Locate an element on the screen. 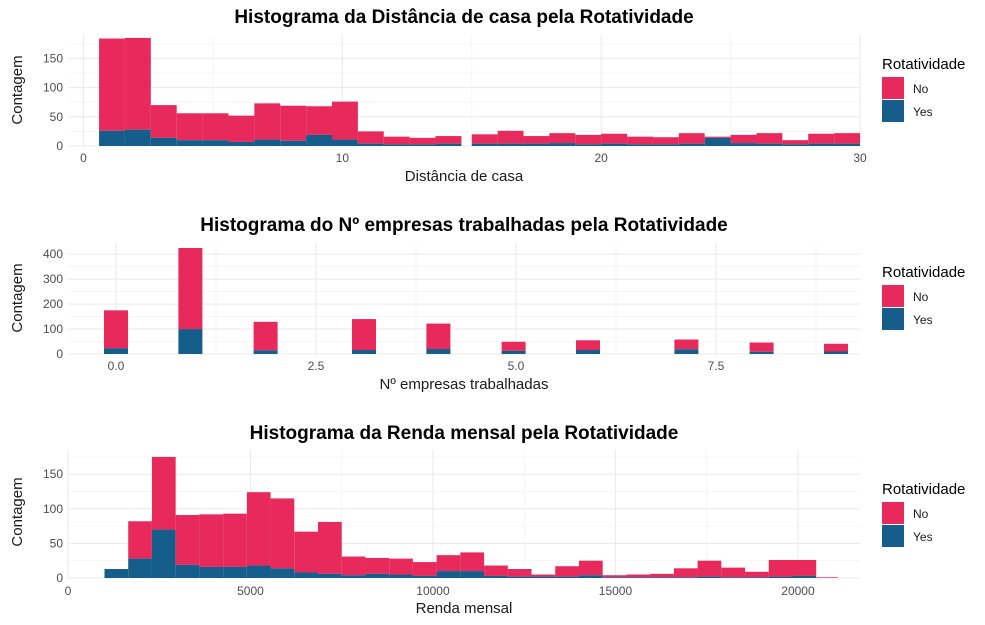 Image resolution: width=985 pixels, height=625 pixels. x-tick-label: 30 is located at coordinates (860, 158).